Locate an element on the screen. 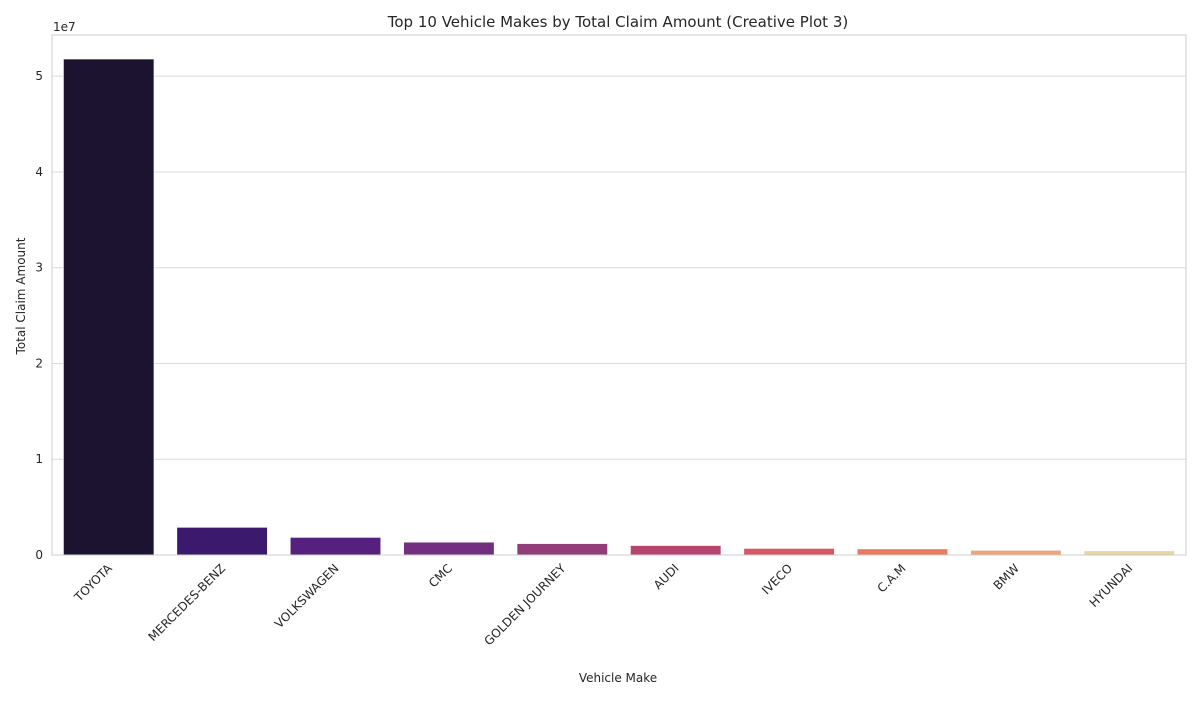  bar-iveco is located at coordinates (789, 551).